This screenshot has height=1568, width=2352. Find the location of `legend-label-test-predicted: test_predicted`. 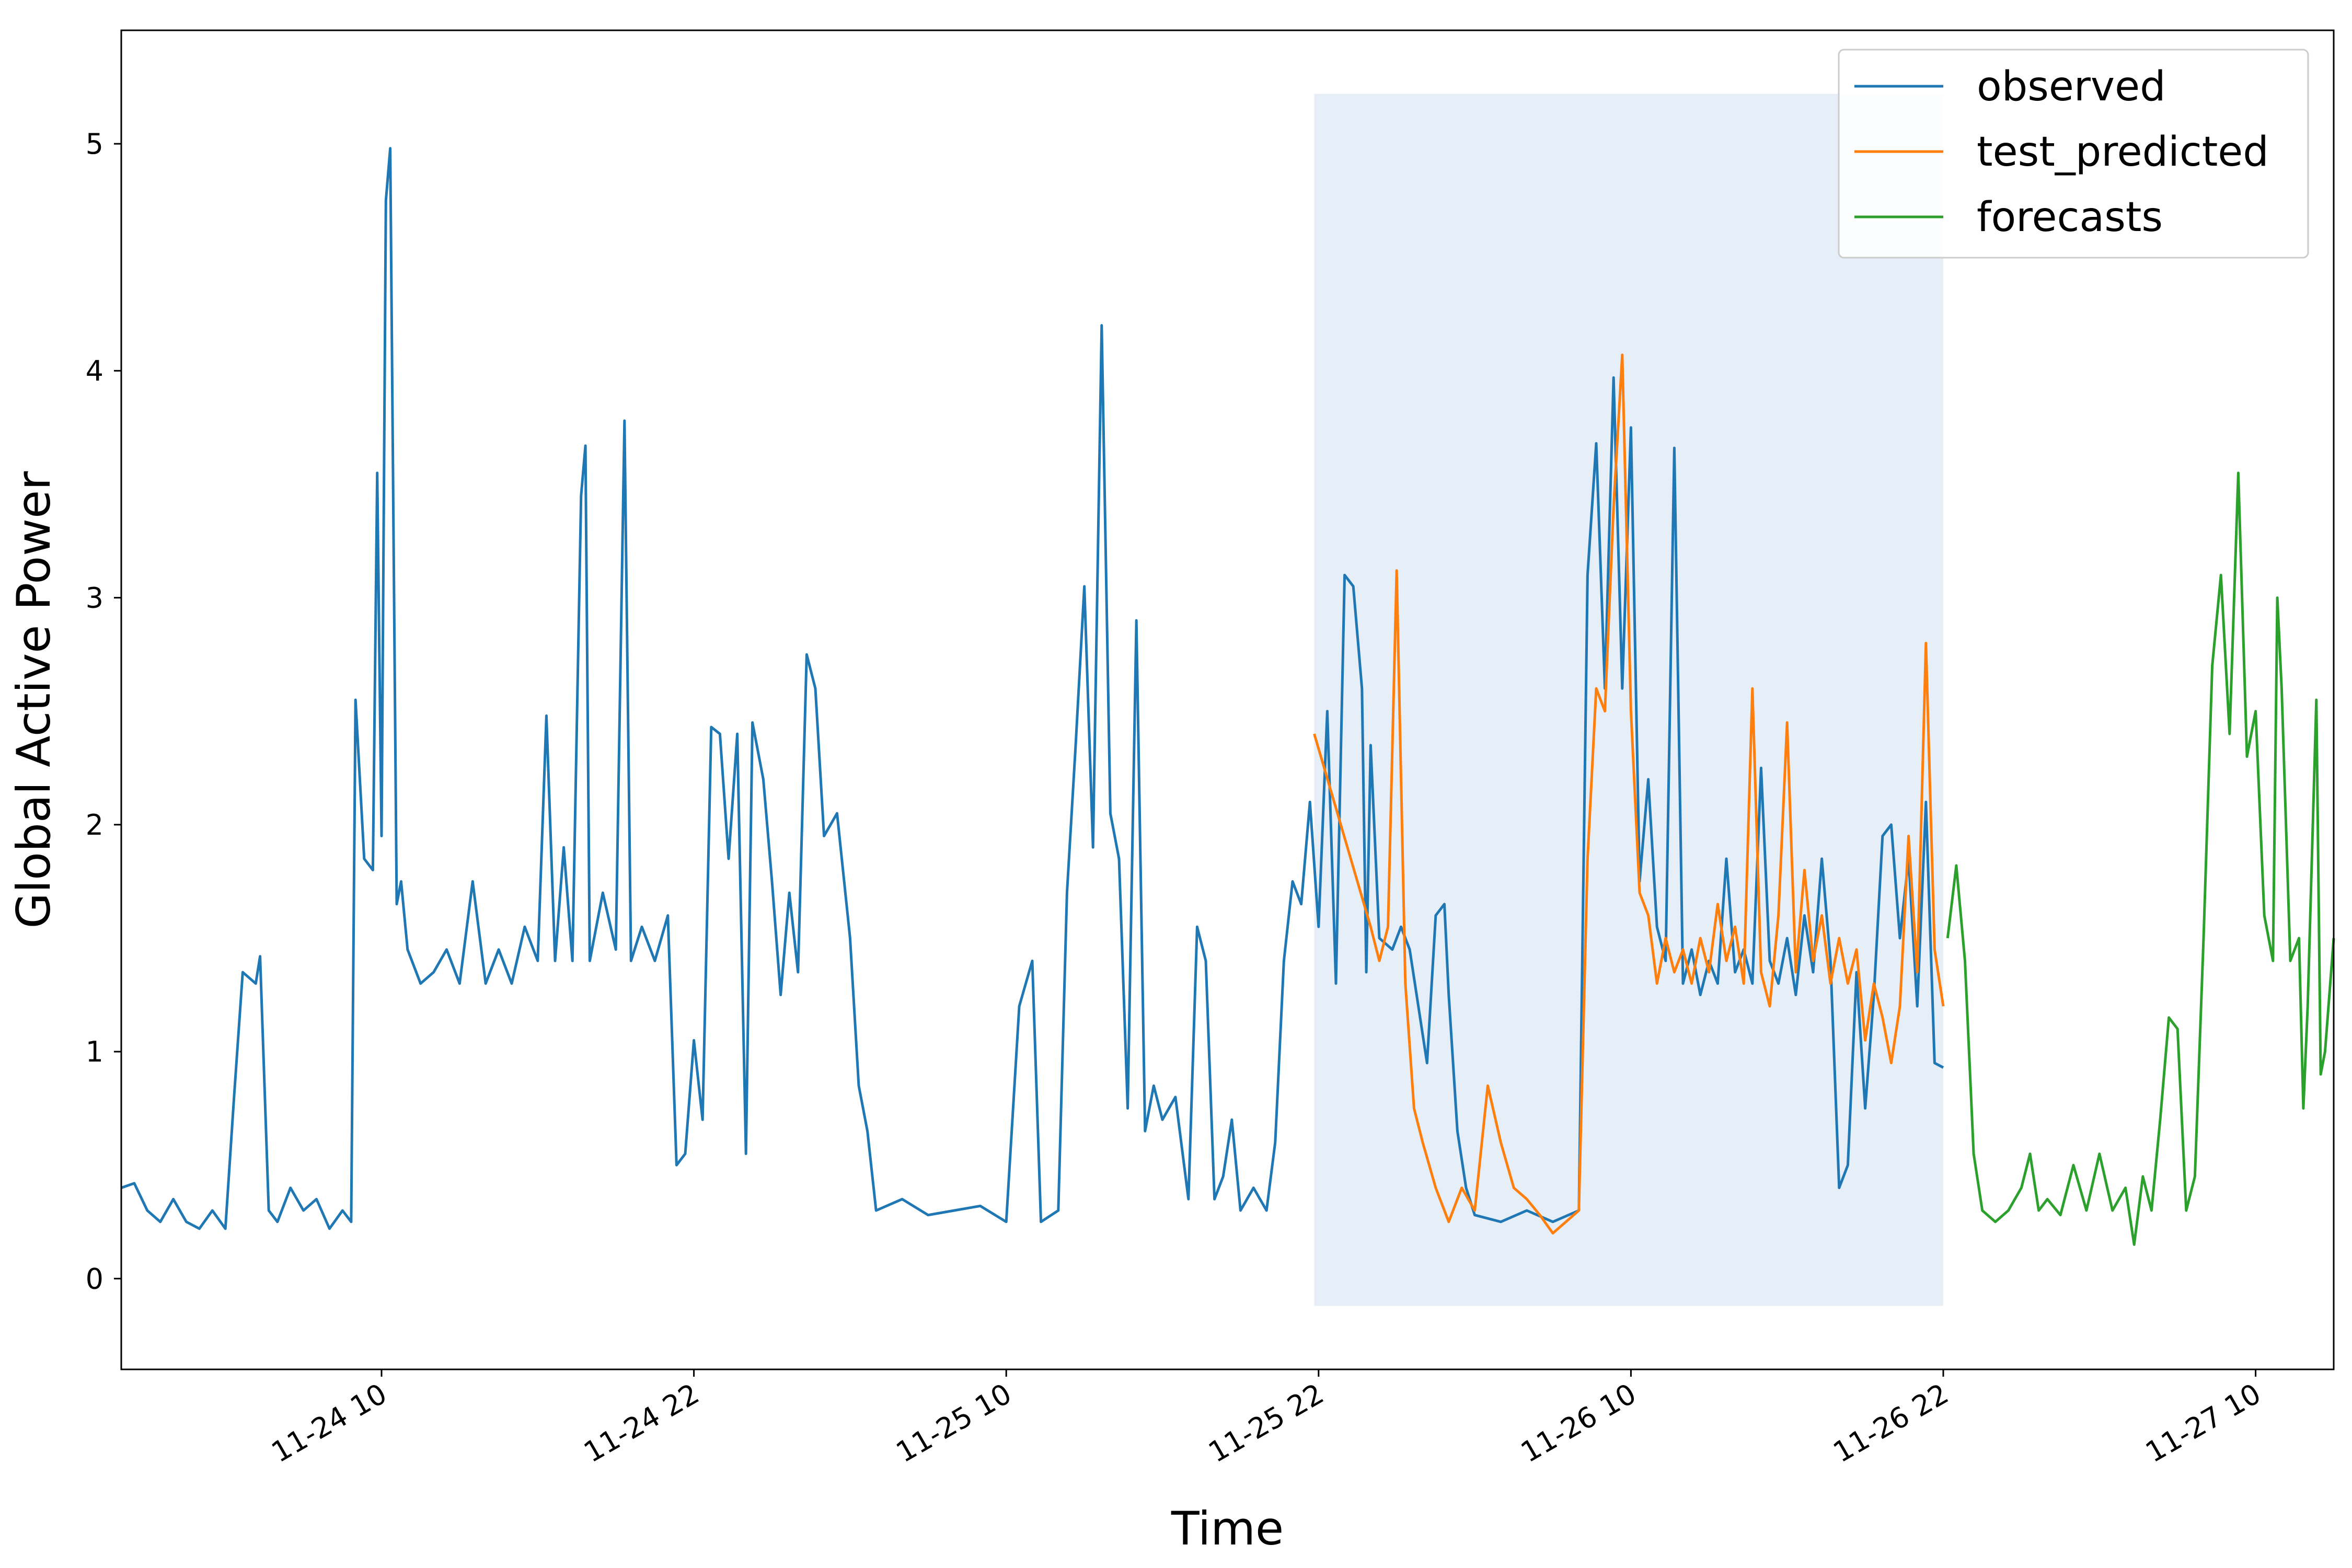

legend-label-test-predicted: test_predicted is located at coordinates (2123, 152).